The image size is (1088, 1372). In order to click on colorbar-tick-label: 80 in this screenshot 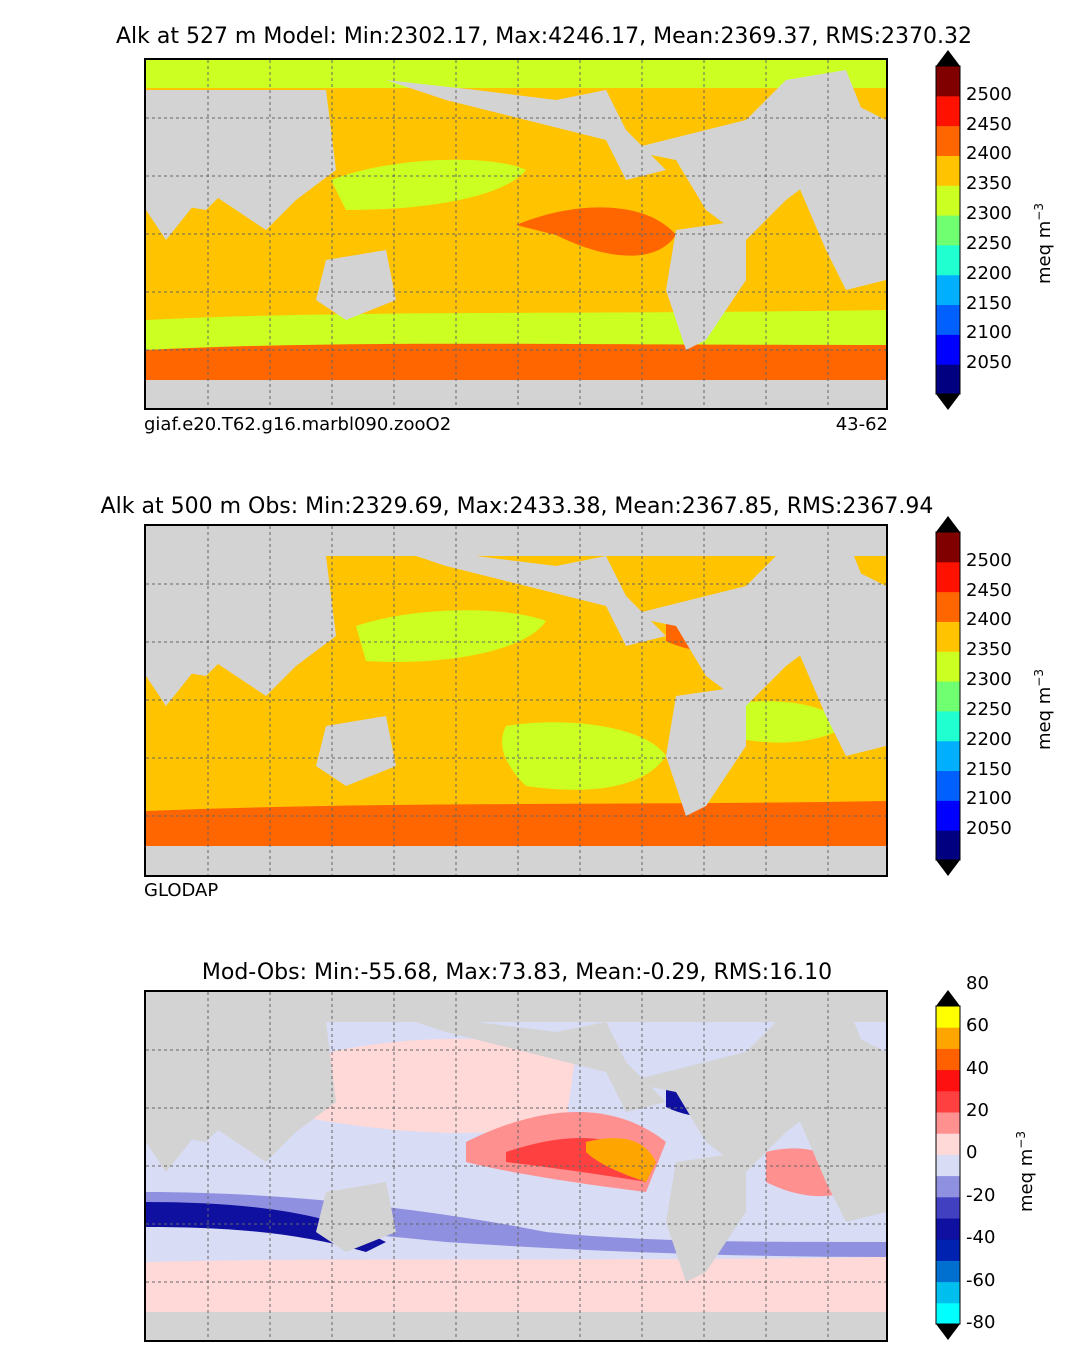, I will do `click(977, 983)`.